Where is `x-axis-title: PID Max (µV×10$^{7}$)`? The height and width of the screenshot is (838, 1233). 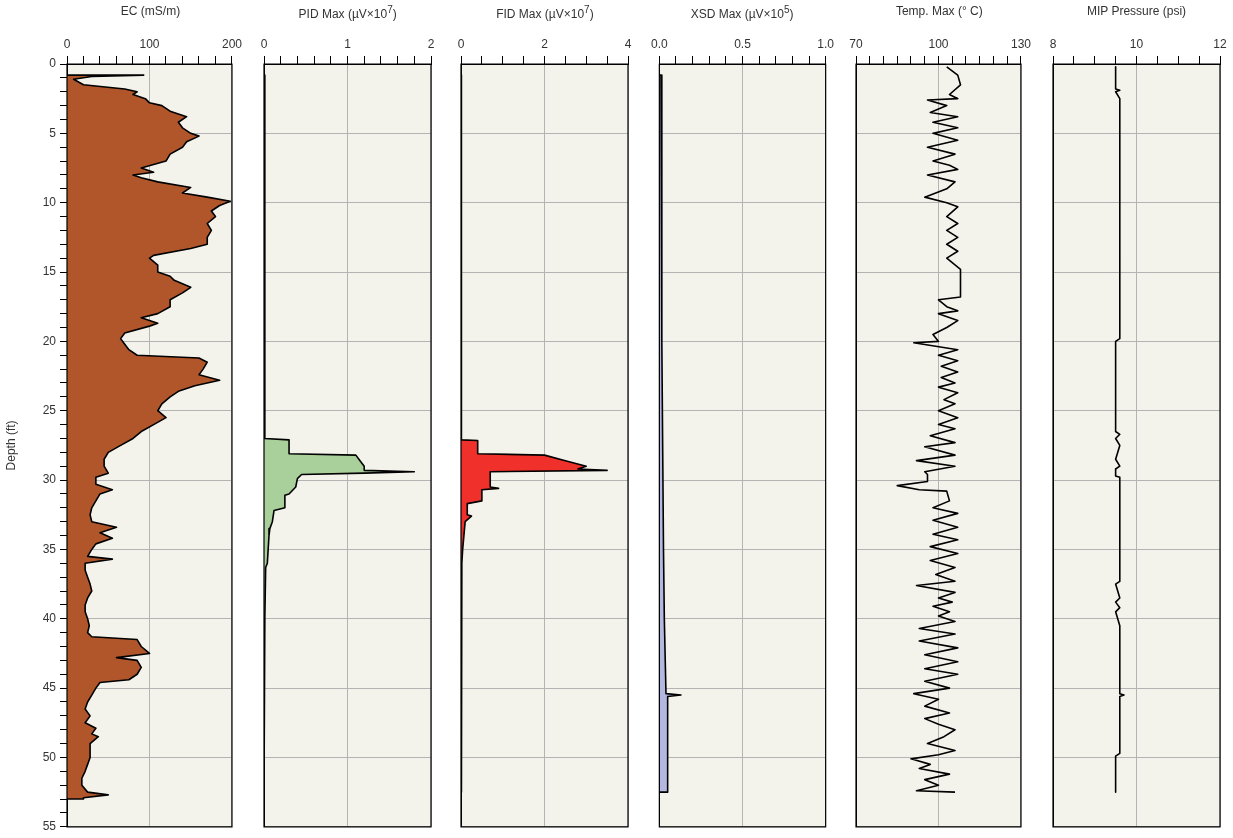
x-axis-title: PID Max (µV×10$^{7}$) is located at coordinates (347, 12).